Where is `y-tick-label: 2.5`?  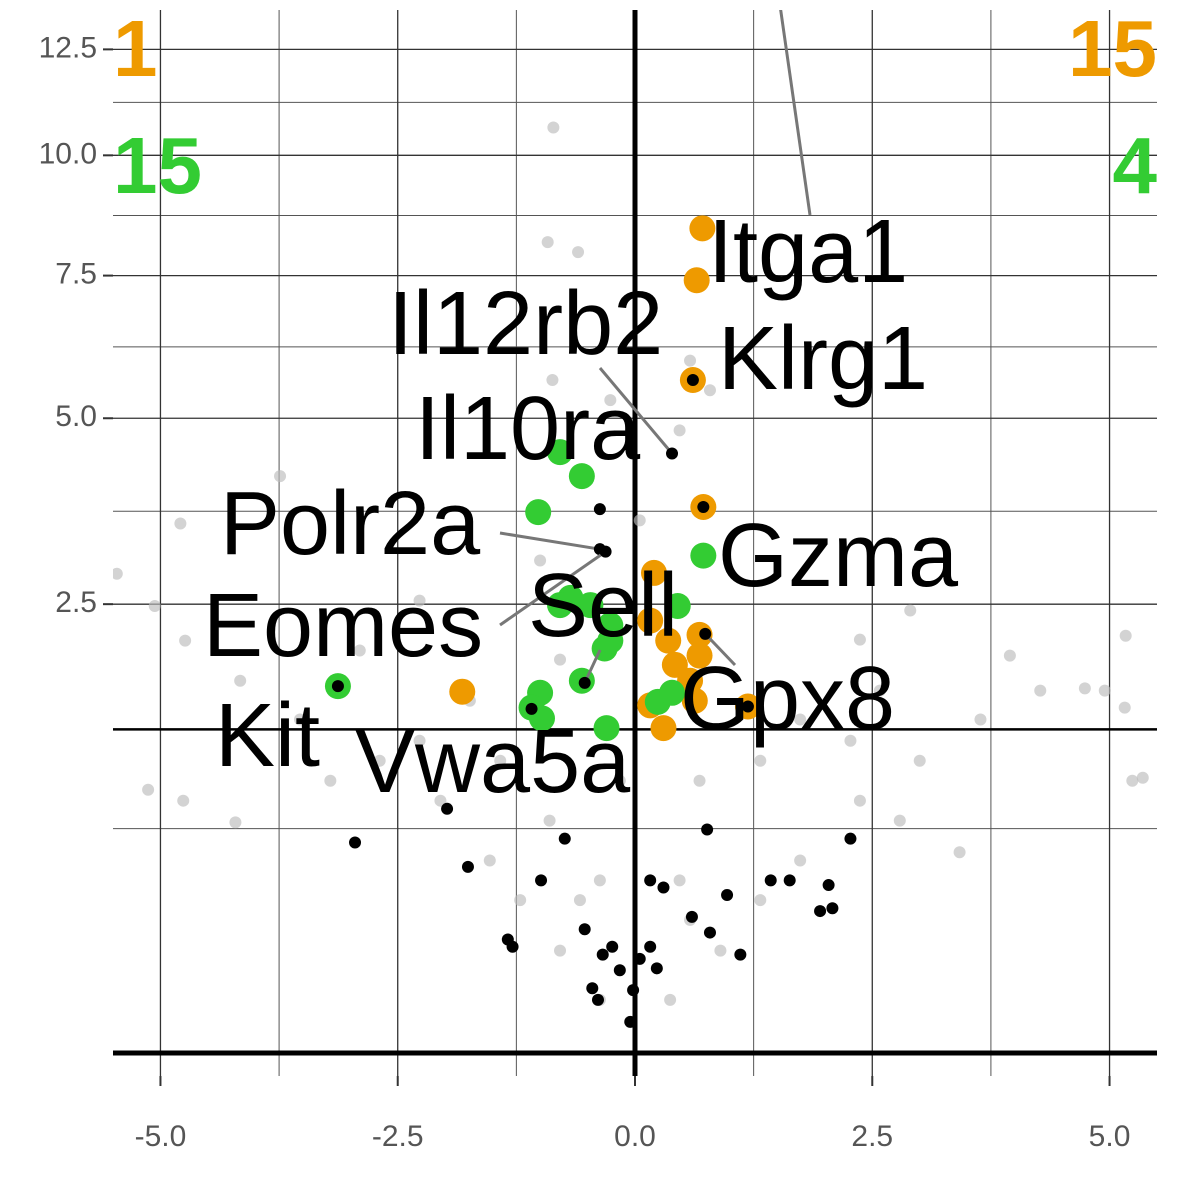
y-tick-label: 2.5 is located at coordinates (76, 602).